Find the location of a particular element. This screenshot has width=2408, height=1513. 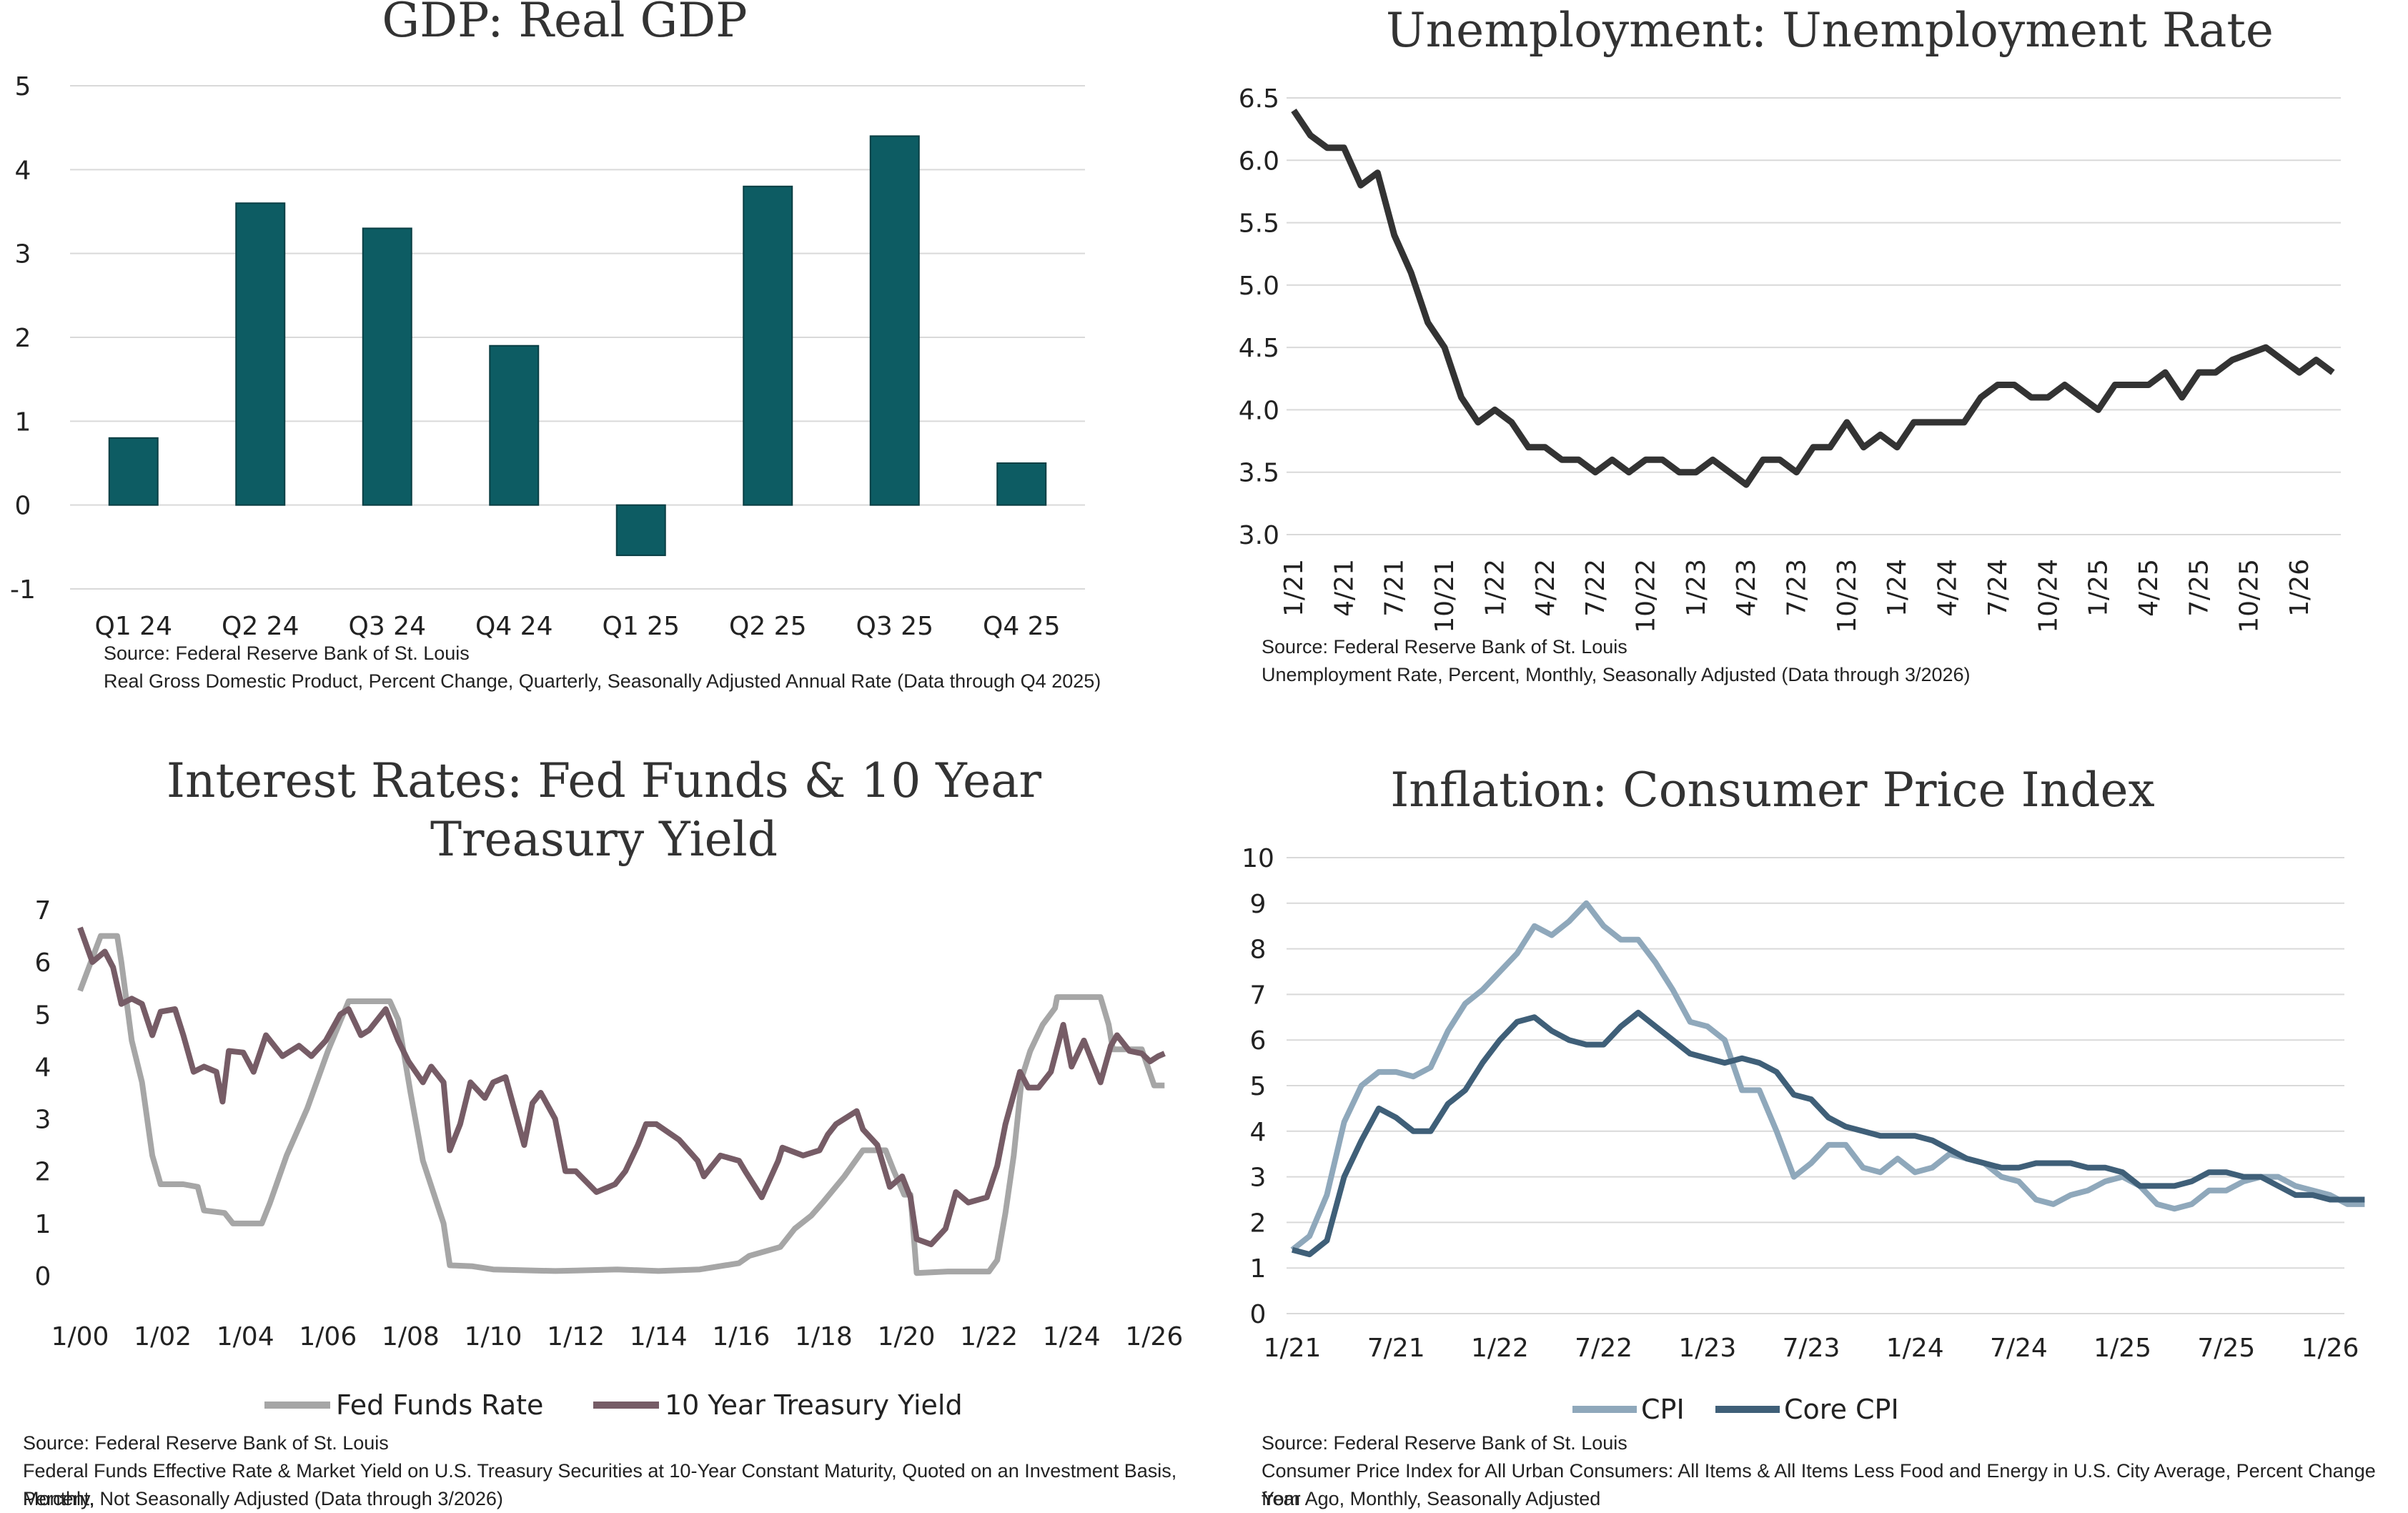

y-tick-label: 9 is located at coordinates (1259, 904).